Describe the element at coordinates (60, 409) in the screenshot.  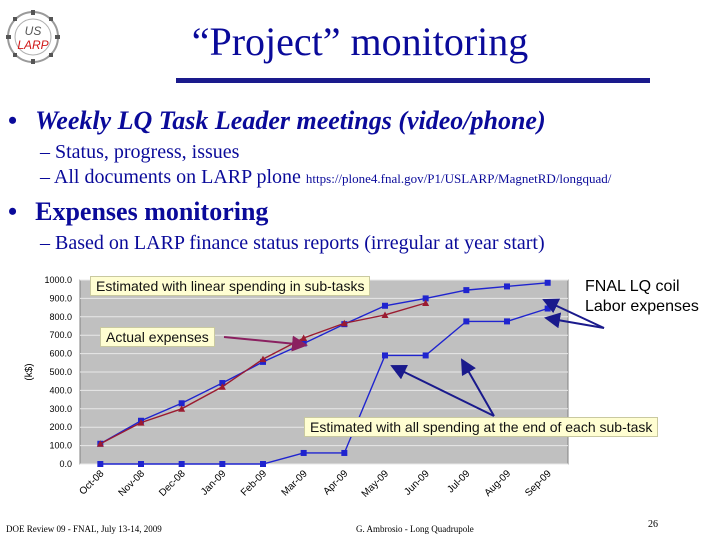
I see `y-tick-label: 300.0` at that location.